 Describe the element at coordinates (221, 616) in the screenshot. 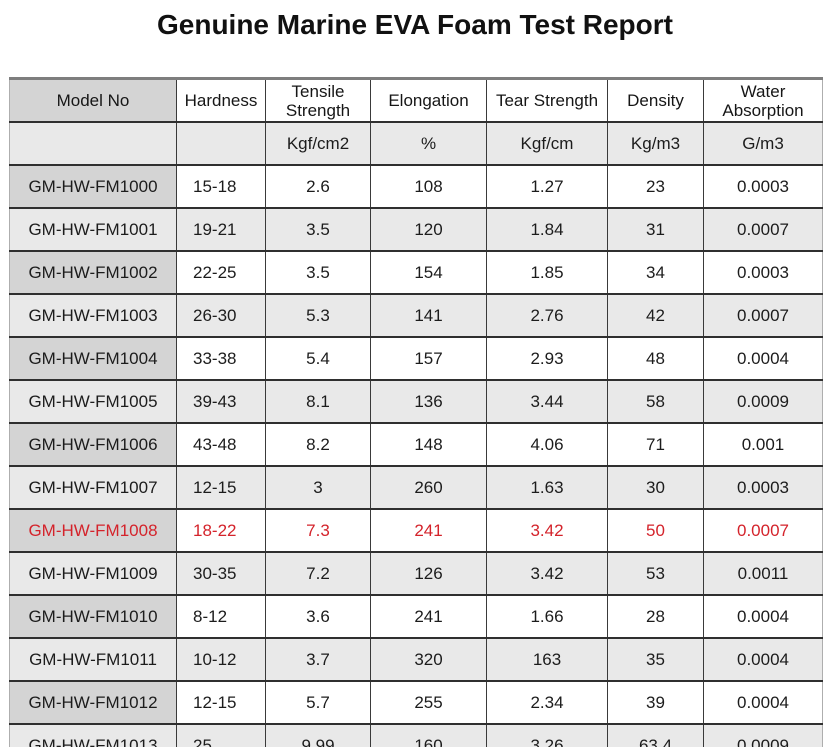

I see `cell-hardness: 8-12` at that location.